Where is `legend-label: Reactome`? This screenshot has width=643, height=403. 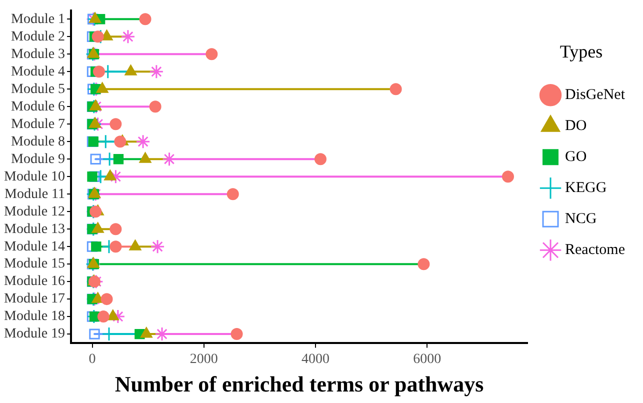
legend-label: Reactome is located at coordinates (595, 250).